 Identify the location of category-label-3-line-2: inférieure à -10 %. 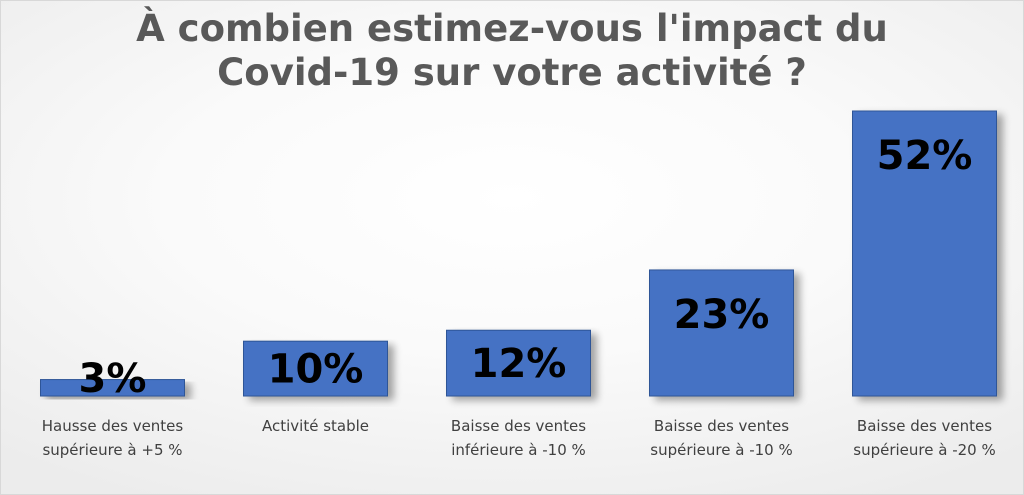
(518, 450).